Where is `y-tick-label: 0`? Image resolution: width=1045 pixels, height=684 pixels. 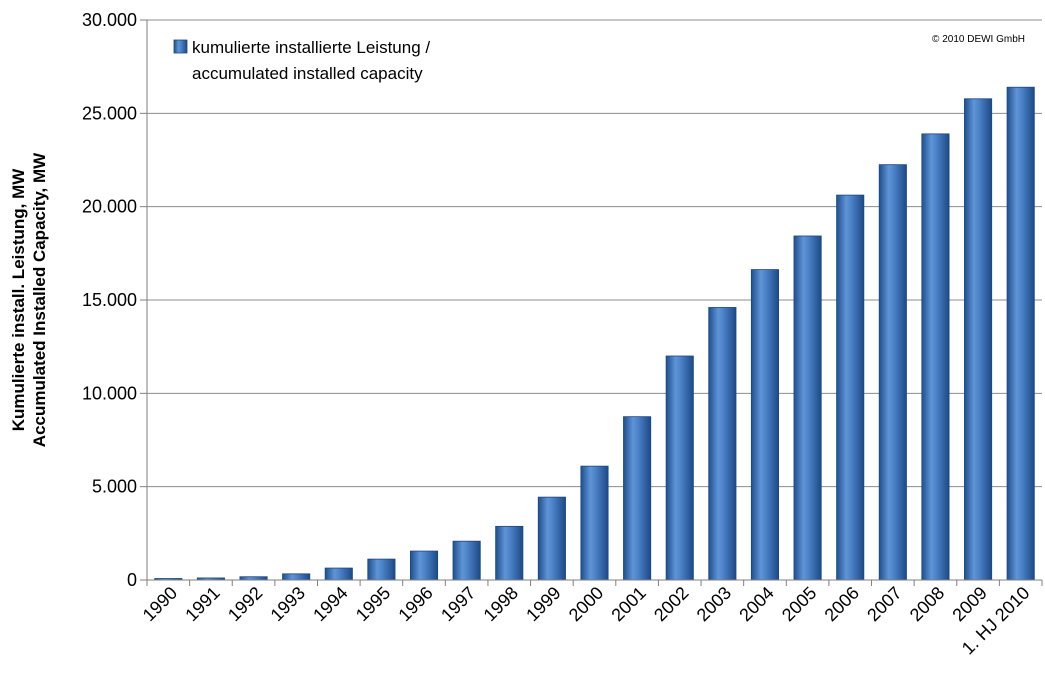 y-tick-label: 0 is located at coordinates (132, 580).